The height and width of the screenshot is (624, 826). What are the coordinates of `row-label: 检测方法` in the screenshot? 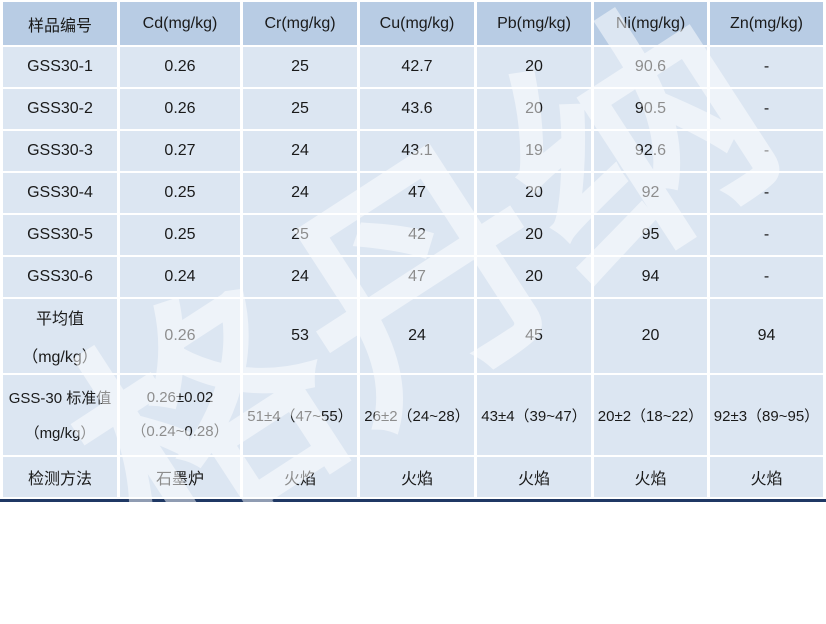 It's located at (60, 477).